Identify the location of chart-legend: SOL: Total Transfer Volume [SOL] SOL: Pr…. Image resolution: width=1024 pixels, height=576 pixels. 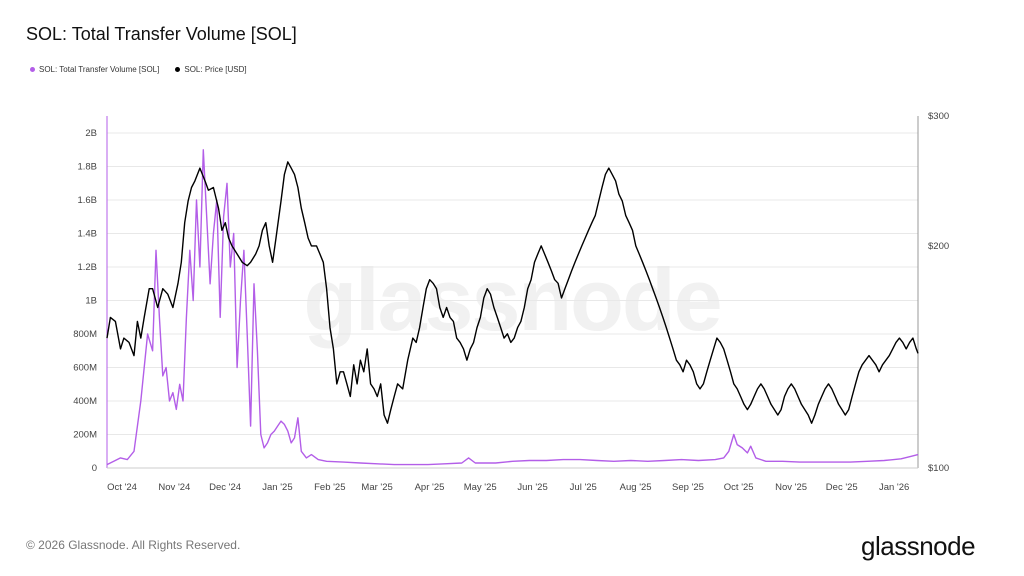
(138, 69).